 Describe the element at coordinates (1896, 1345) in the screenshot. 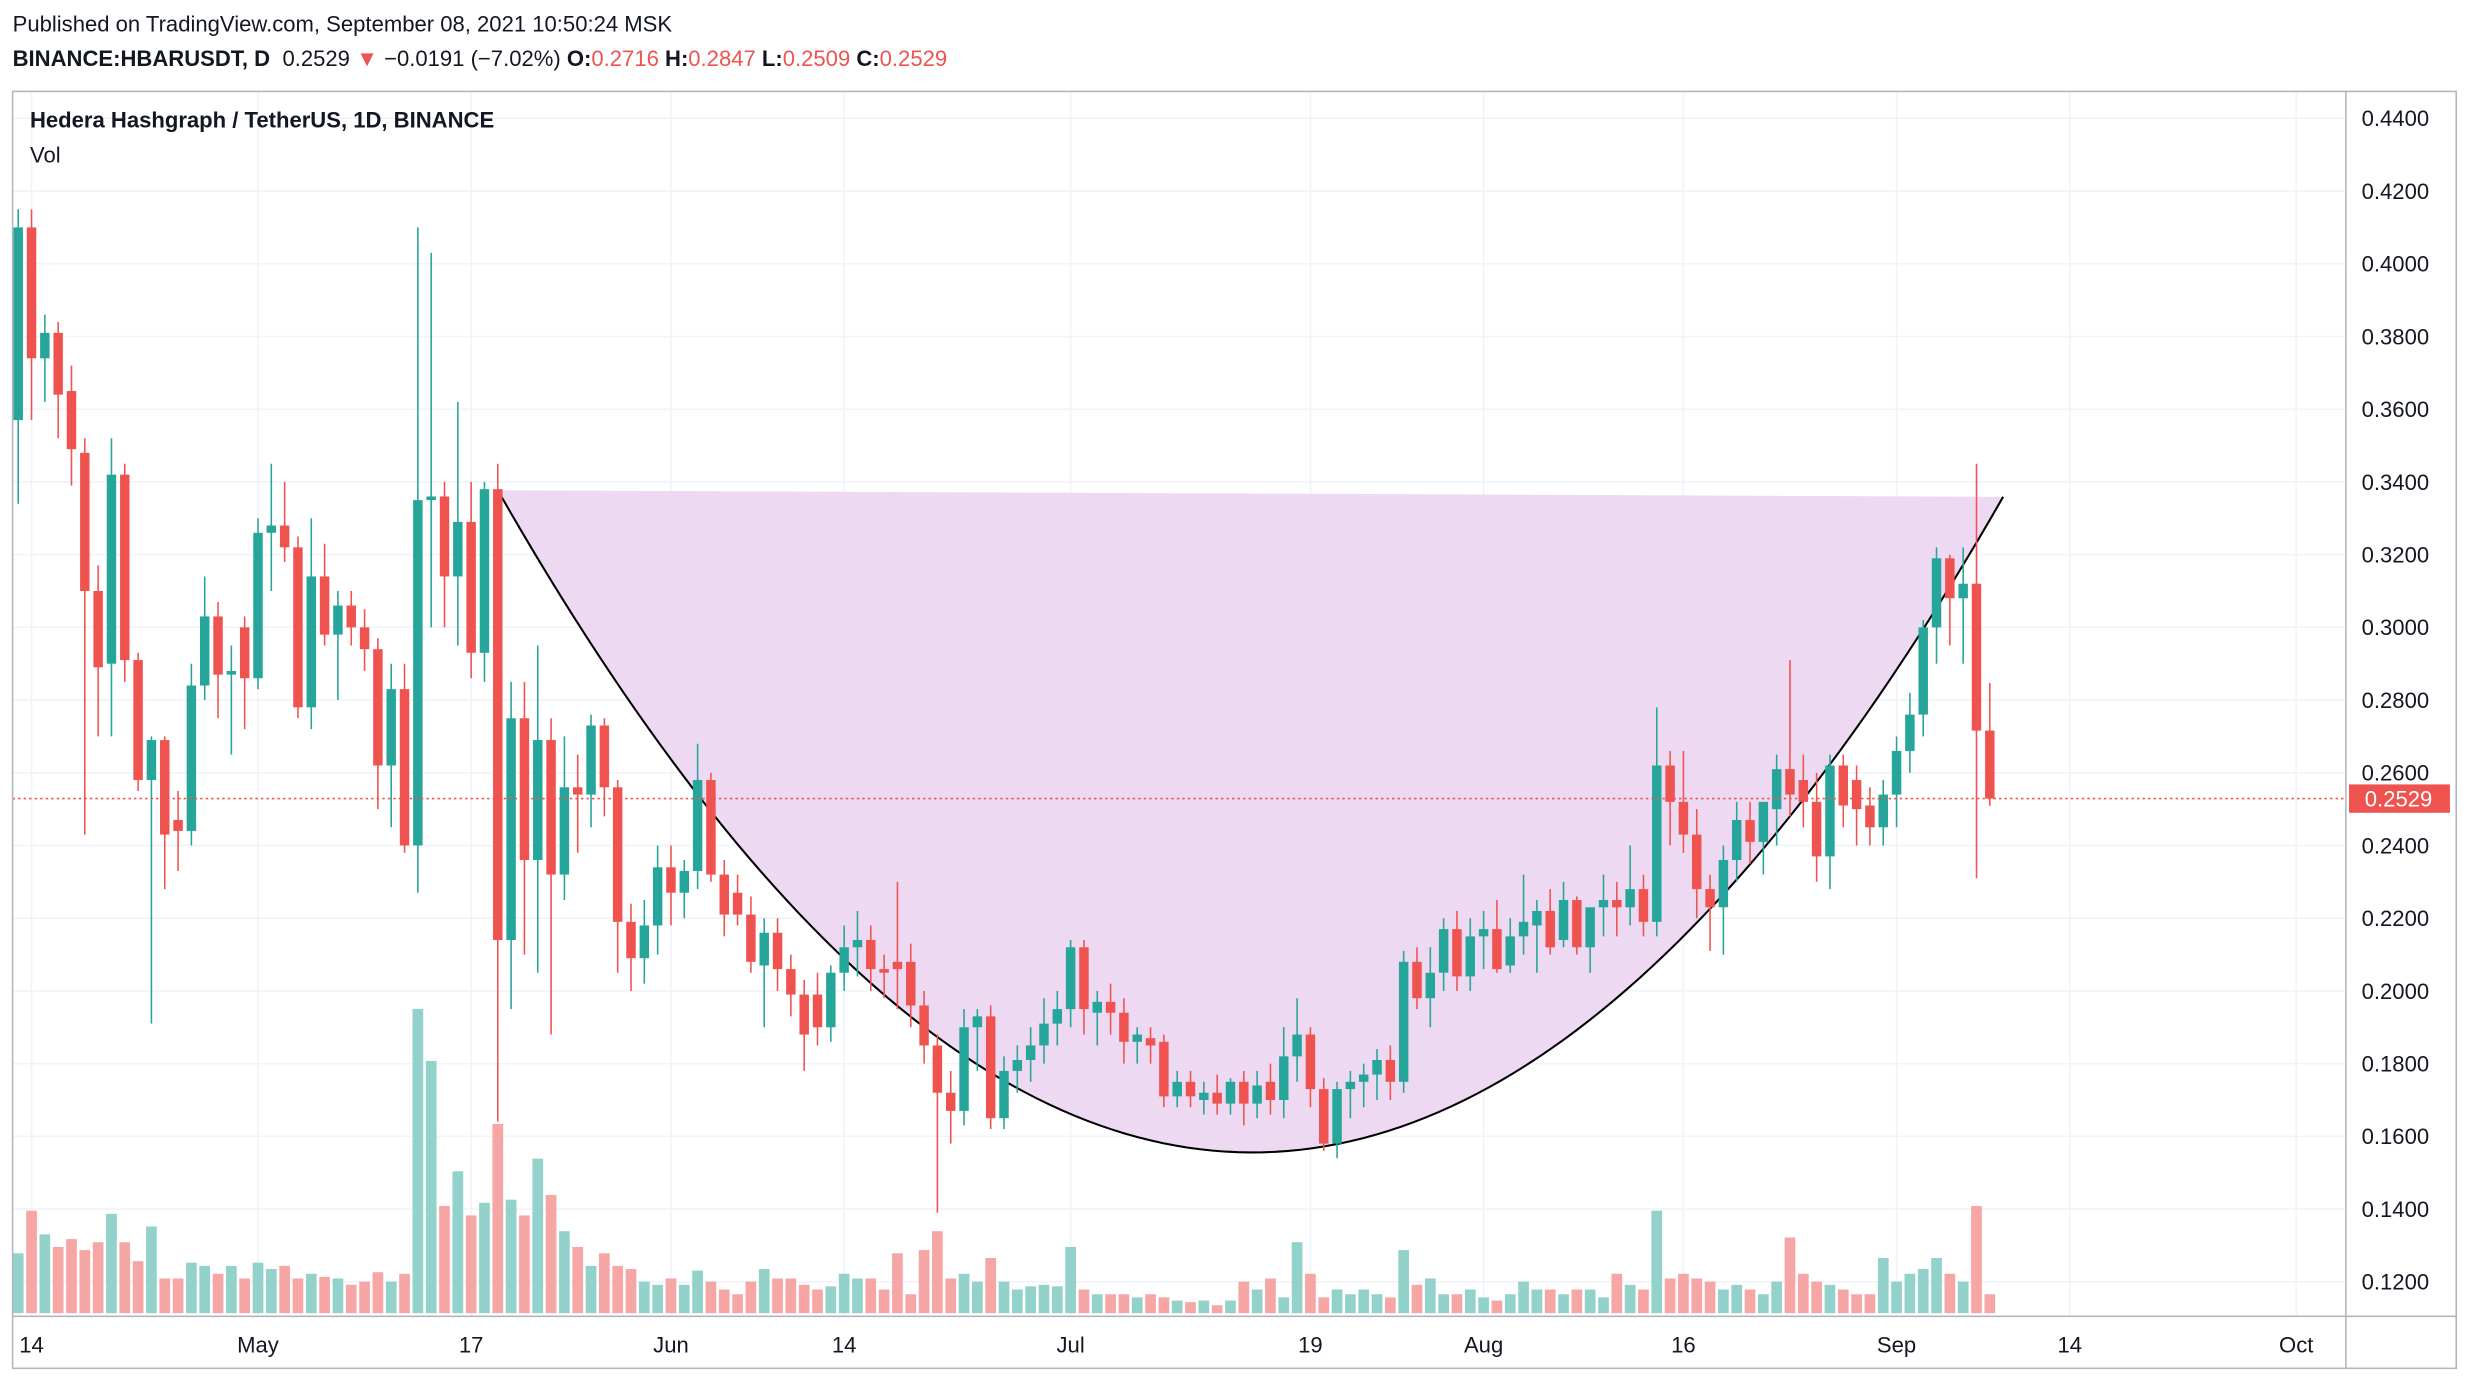

I see `x-tick-label: Sep` at that location.